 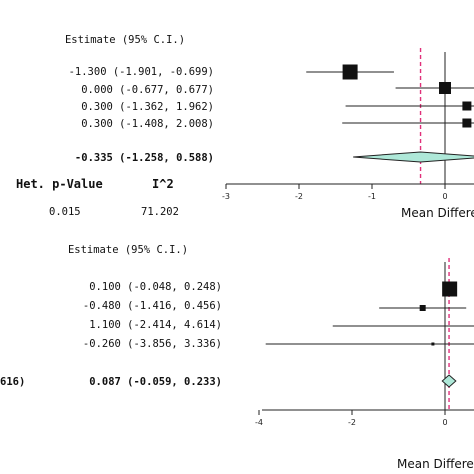 What do you see at coordinates (152, 306) in the screenshot?
I see `study-estimate-label: -0.480 (-1.416, 0.456)` at bounding box center [152, 306].